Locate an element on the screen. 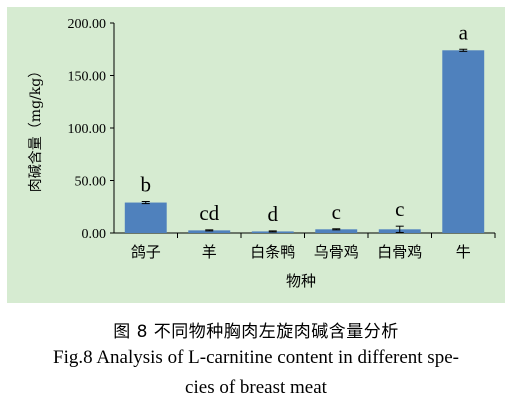 The height and width of the screenshot is (417, 512). x-tick-label: 牛 is located at coordinates (463, 252).